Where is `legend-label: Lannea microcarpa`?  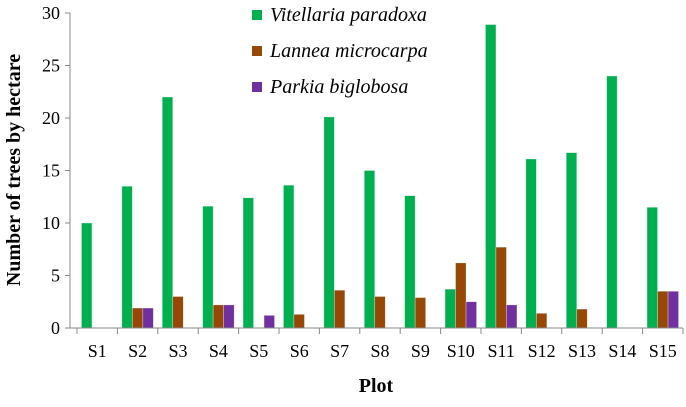 legend-label: Lannea microcarpa is located at coordinates (348, 51).